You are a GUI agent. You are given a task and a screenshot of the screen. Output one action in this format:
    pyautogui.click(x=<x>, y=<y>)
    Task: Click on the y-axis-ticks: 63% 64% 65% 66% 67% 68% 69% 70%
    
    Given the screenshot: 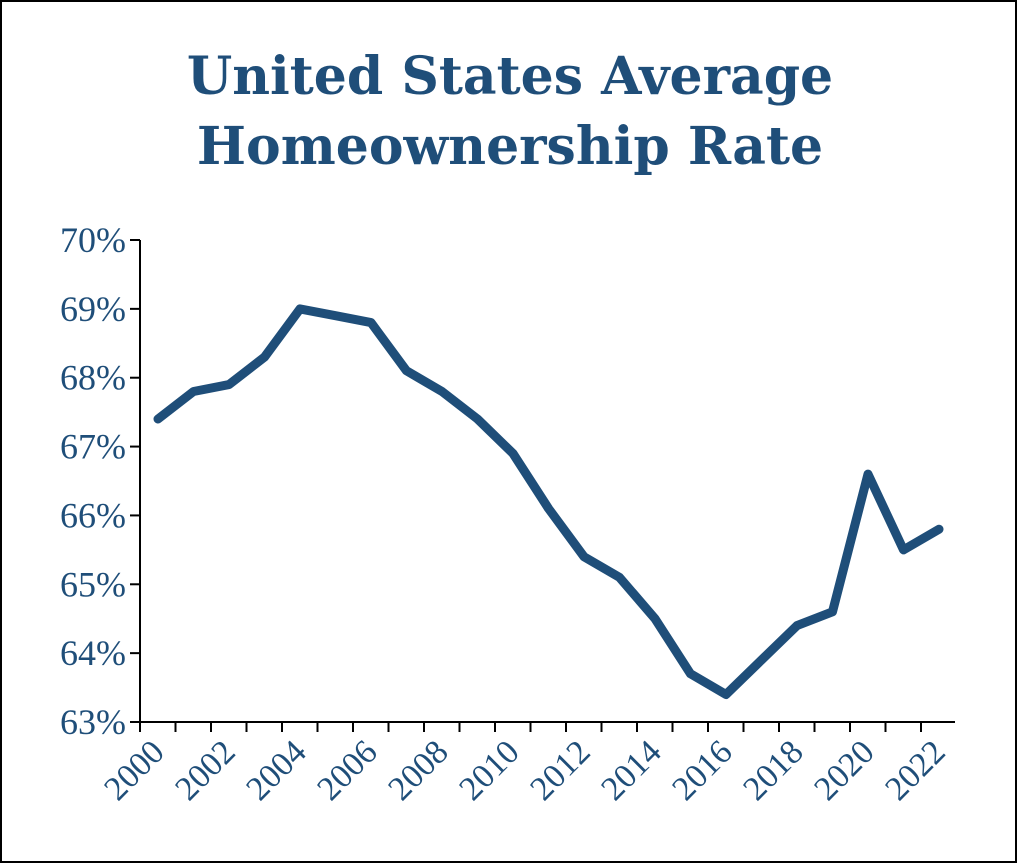 What is the action you would take?
    pyautogui.click(x=100, y=481)
    